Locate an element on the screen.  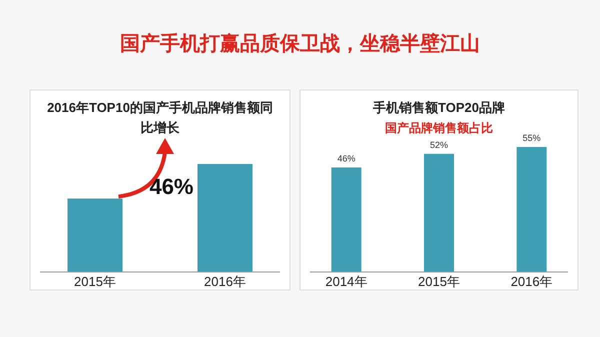
chart-title: 手机销售额TOP20品牌 is located at coordinates (438, 107).